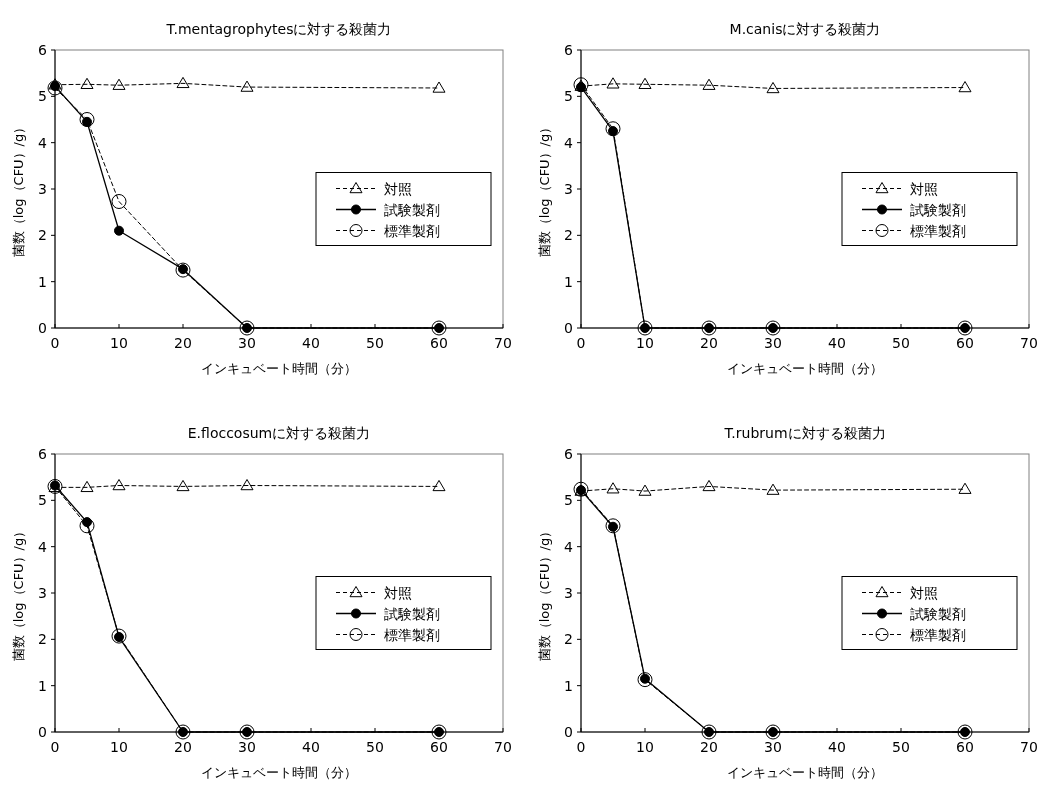  I want to click on chart-title: M.canisに対する殺菌力, so click(805, 29).